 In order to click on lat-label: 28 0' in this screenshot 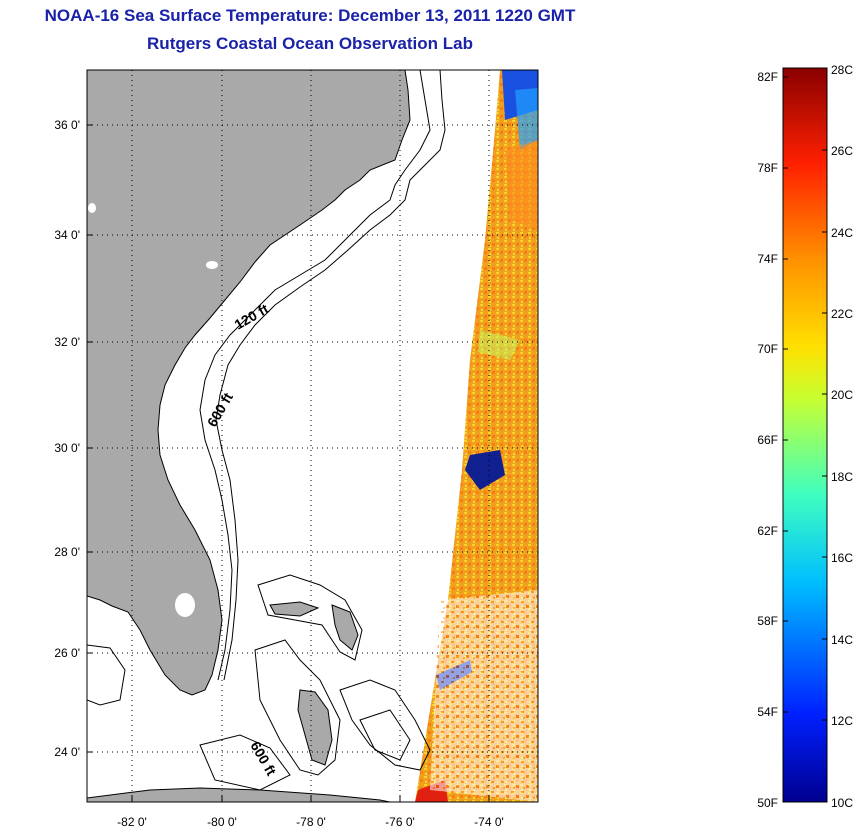, I will do `click(67, 552)`.